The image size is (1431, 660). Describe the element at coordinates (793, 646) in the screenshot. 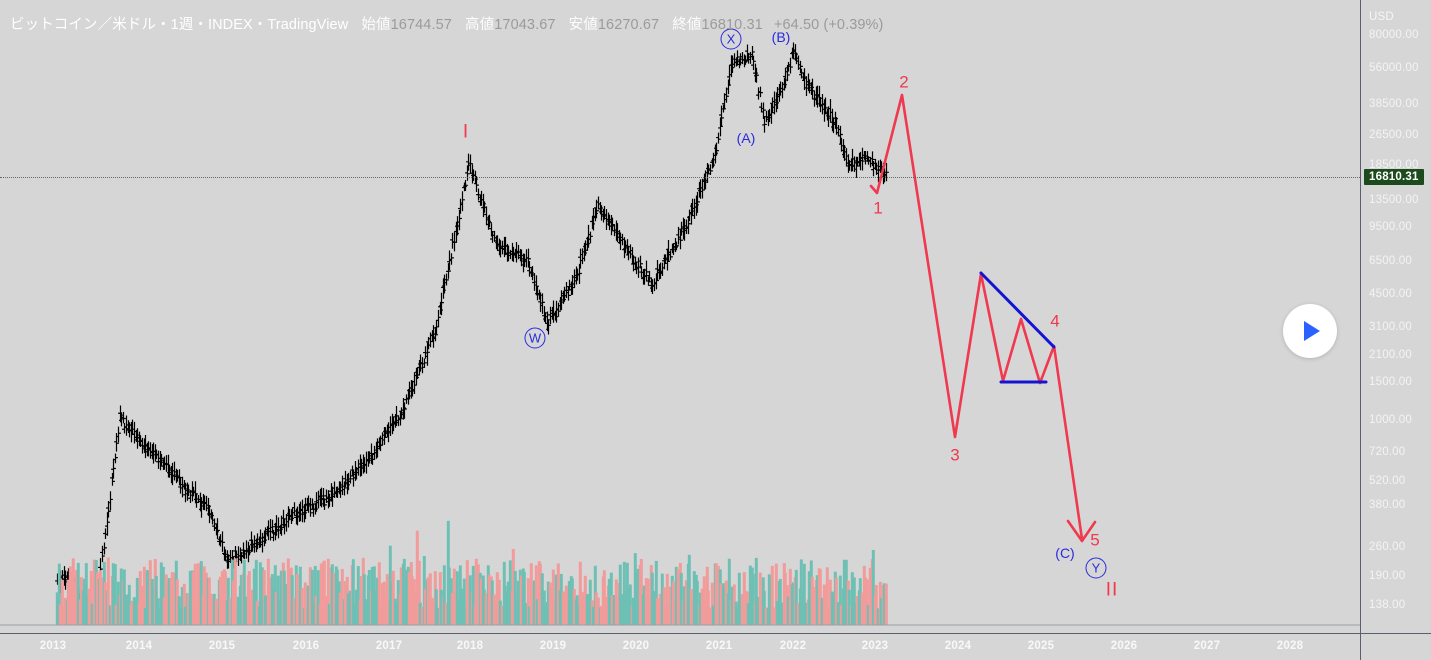

I see `time-tick: 2022` at that location.